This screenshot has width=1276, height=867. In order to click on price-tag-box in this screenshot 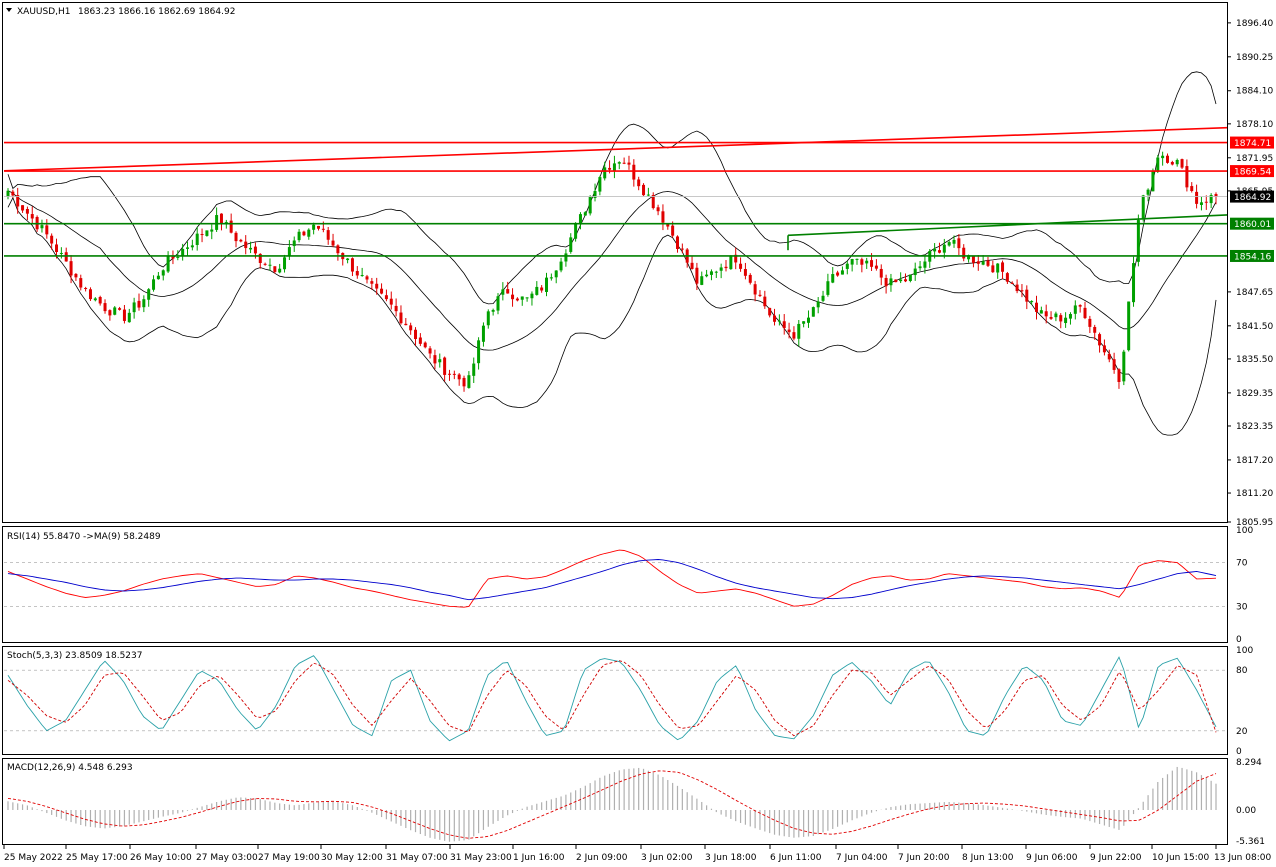, I will do `click(1252, 196)`.